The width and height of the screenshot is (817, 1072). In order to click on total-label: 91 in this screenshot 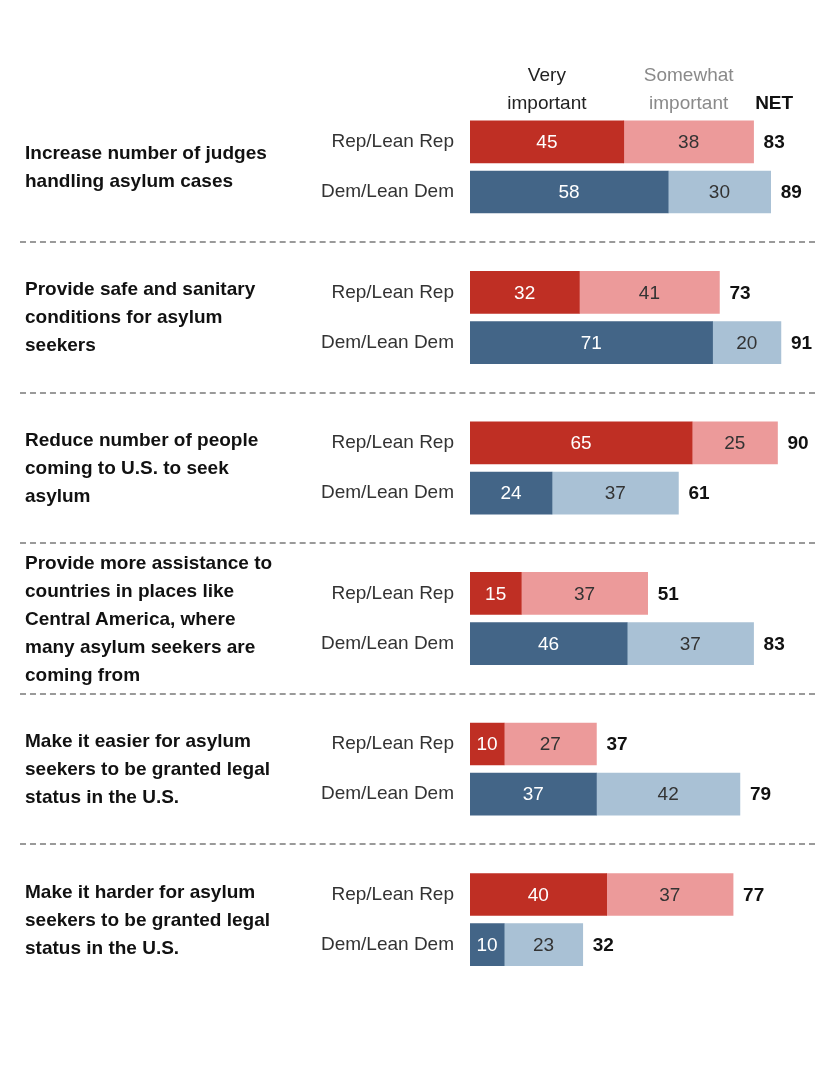, I will do `click(801, 342)`.